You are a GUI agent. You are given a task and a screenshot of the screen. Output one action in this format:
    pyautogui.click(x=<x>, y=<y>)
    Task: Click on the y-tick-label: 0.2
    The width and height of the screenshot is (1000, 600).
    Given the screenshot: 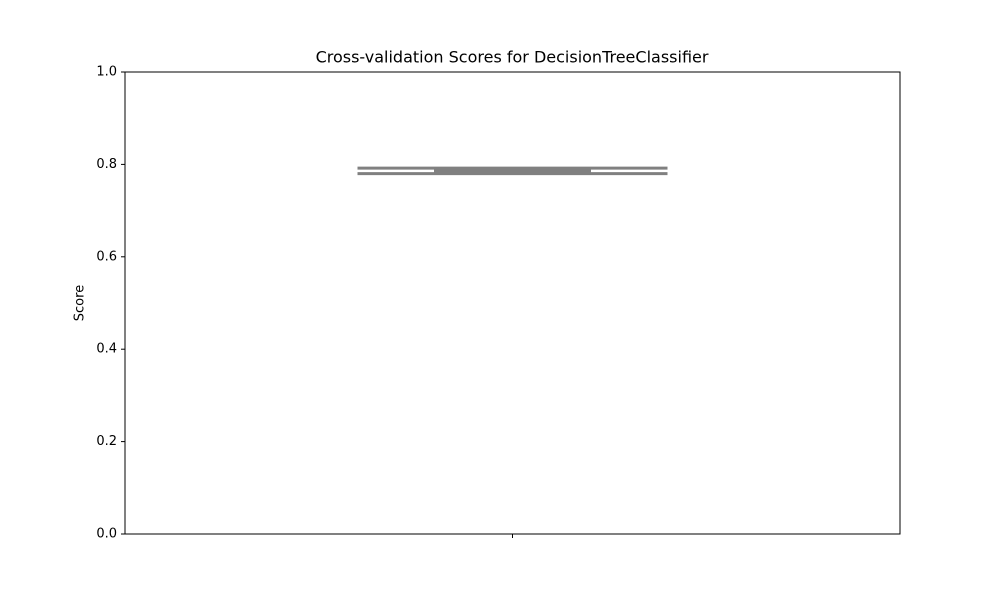 What is the action you would take?
    pyautogui.click(x=106, y=441)
    